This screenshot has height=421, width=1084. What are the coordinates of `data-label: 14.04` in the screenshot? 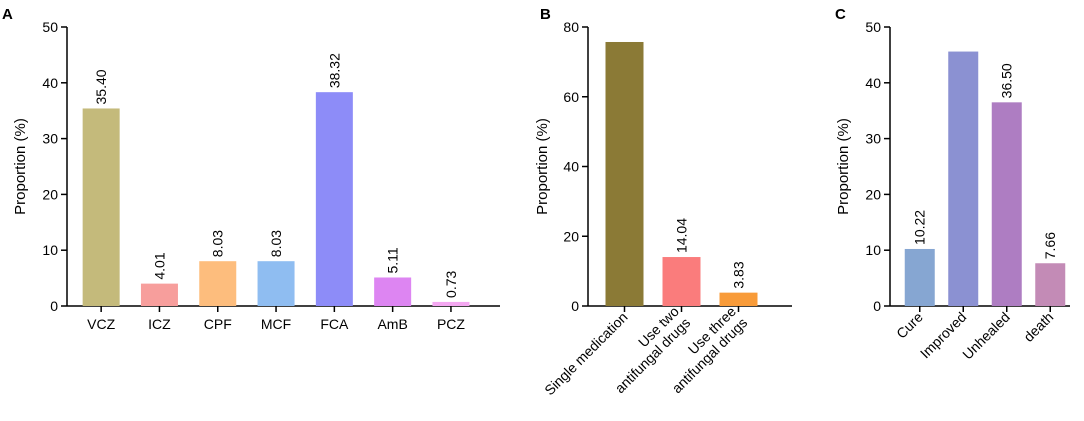 It's located at (682, 235).